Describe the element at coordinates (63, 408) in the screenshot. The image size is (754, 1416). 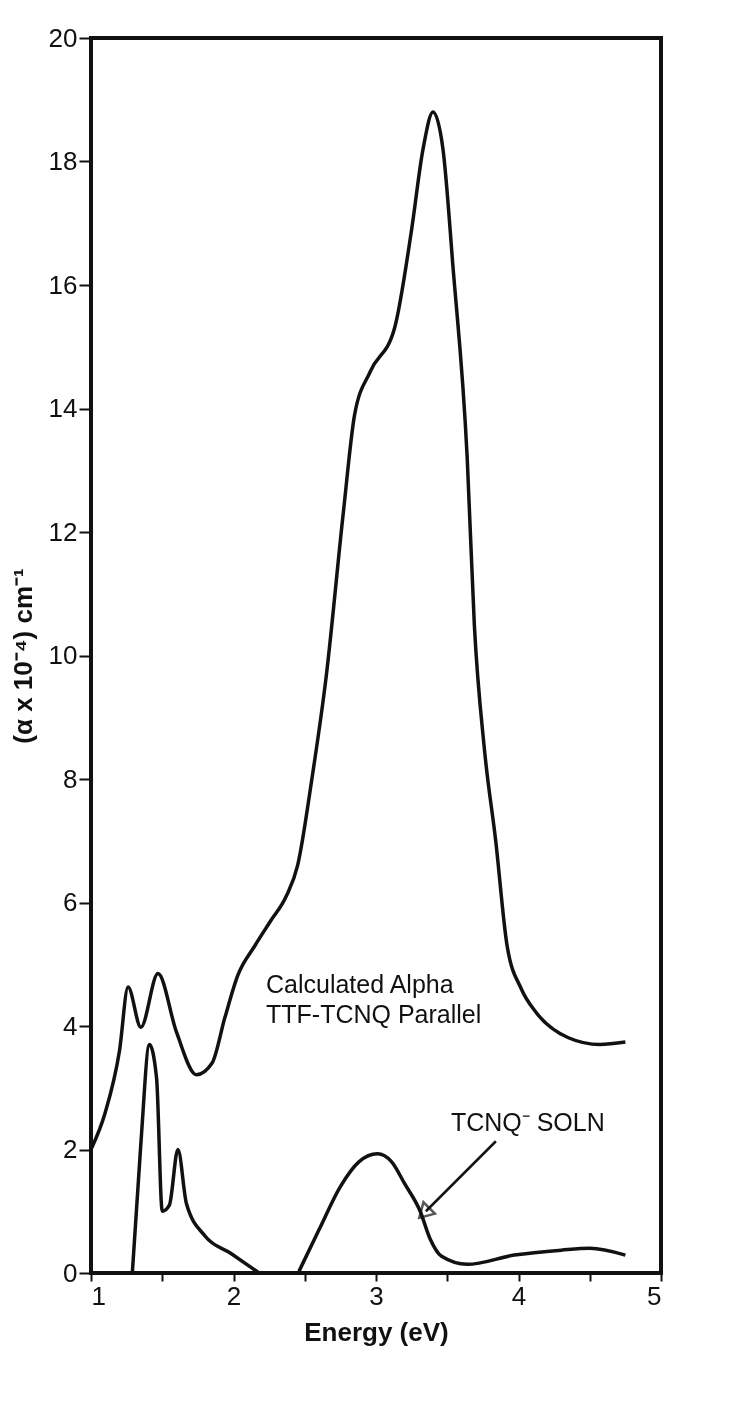
I see `y-tick-label: 14` at that location.